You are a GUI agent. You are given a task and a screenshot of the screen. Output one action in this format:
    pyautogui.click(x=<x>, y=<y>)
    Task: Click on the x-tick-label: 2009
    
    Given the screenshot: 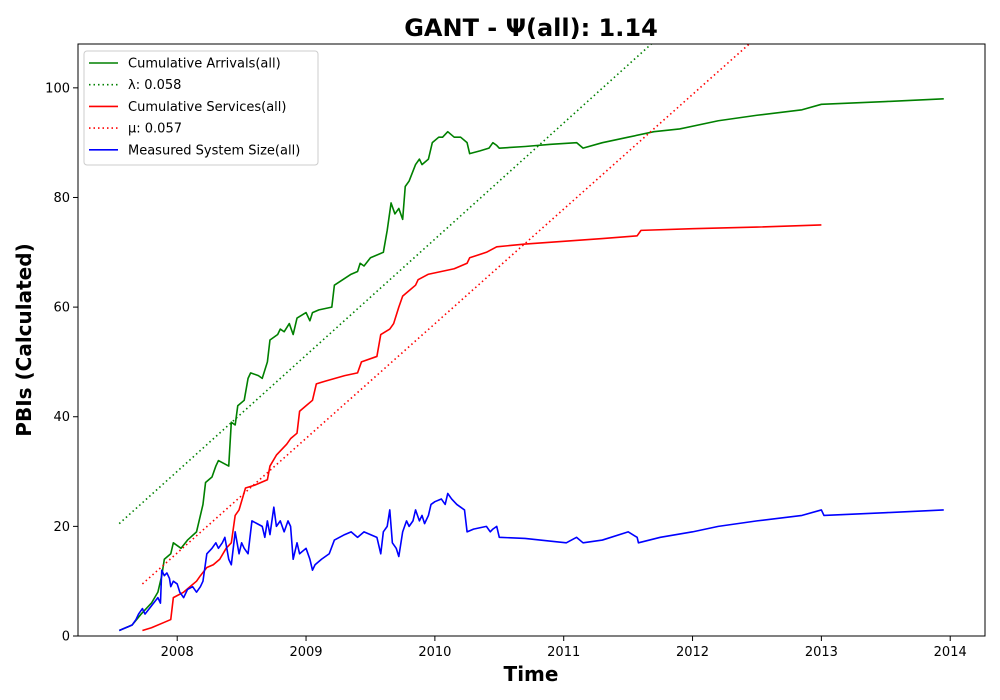 What is the action you would take?
    pyautogui.click(x=305, y=652)
    